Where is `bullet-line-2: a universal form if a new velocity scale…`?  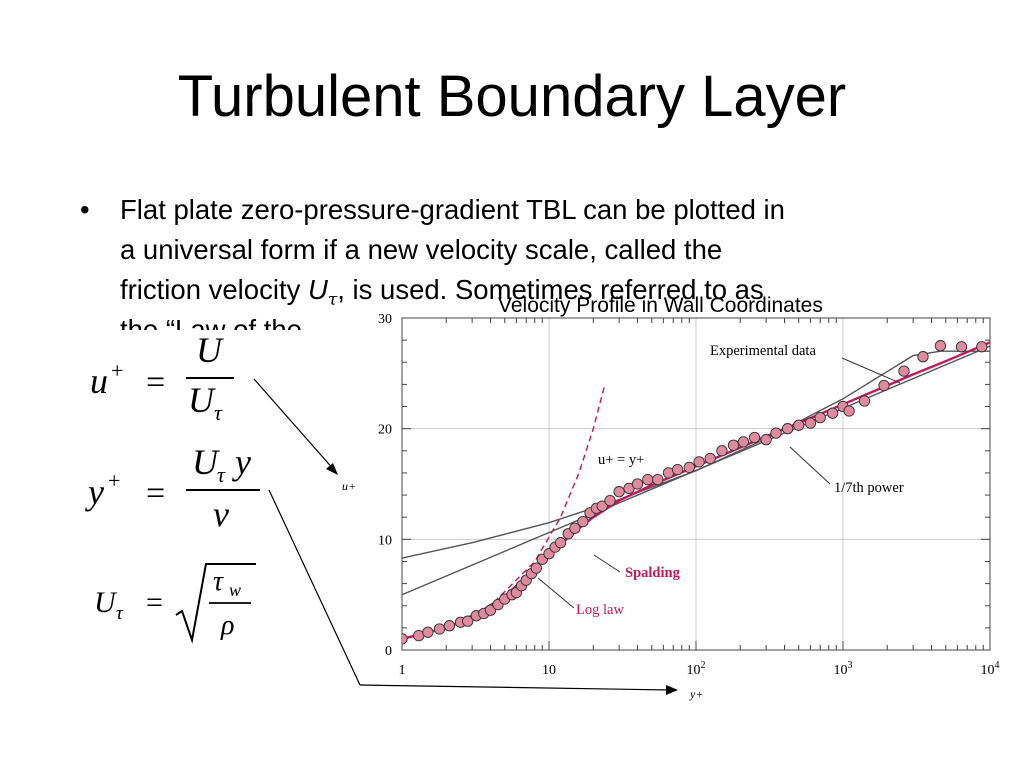 bullet-line-2: a universal form if a new velocity scale… is located at coordinates (421, 249).